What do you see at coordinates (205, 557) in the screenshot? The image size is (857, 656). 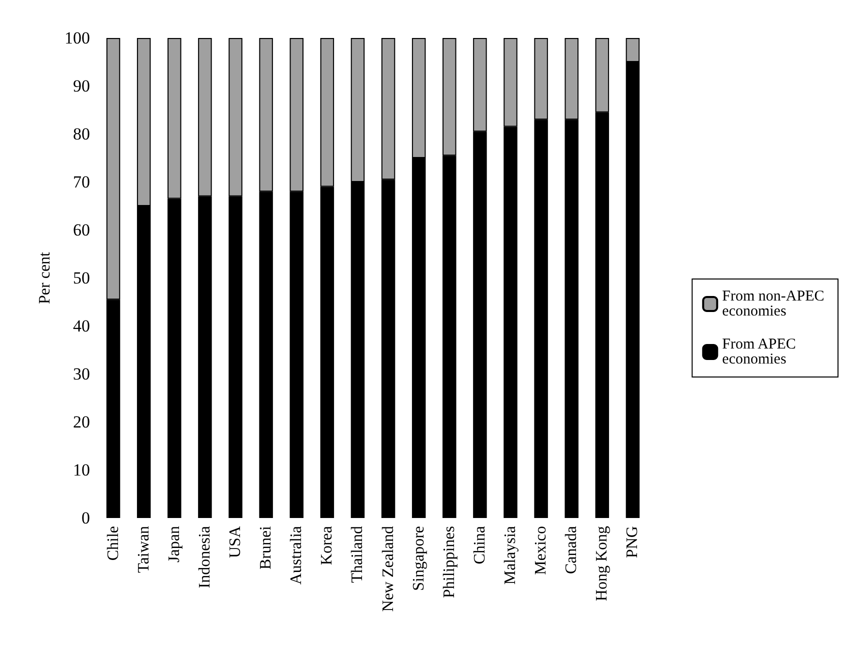 I see `x-tick-label: Indonesia` at bounding box center [205, 557].